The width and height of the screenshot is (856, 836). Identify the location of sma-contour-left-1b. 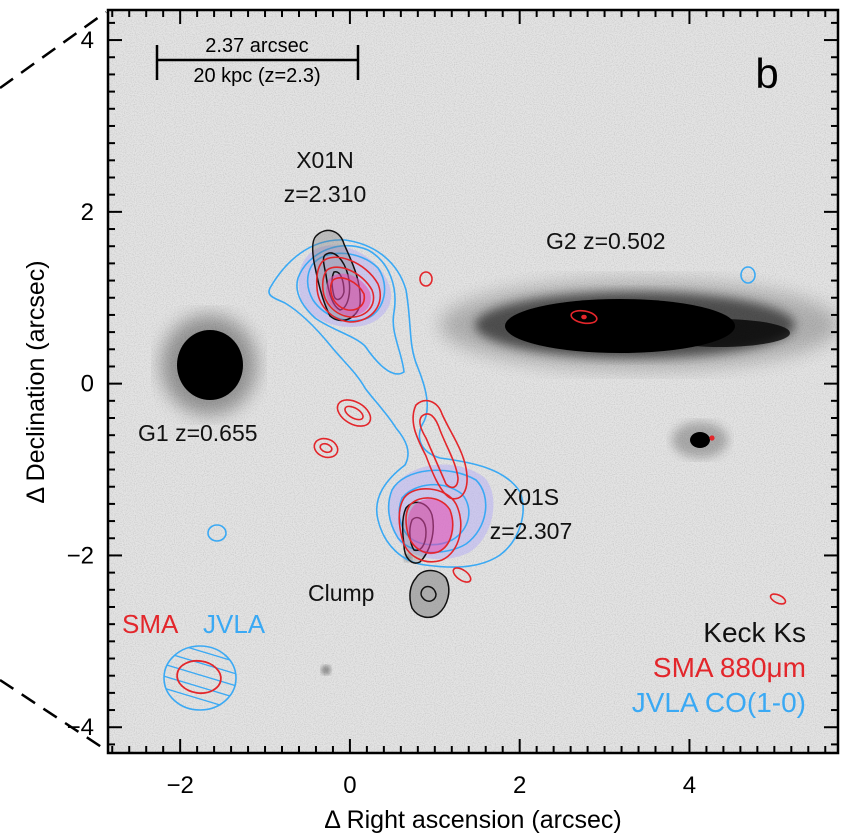
(354, 413).